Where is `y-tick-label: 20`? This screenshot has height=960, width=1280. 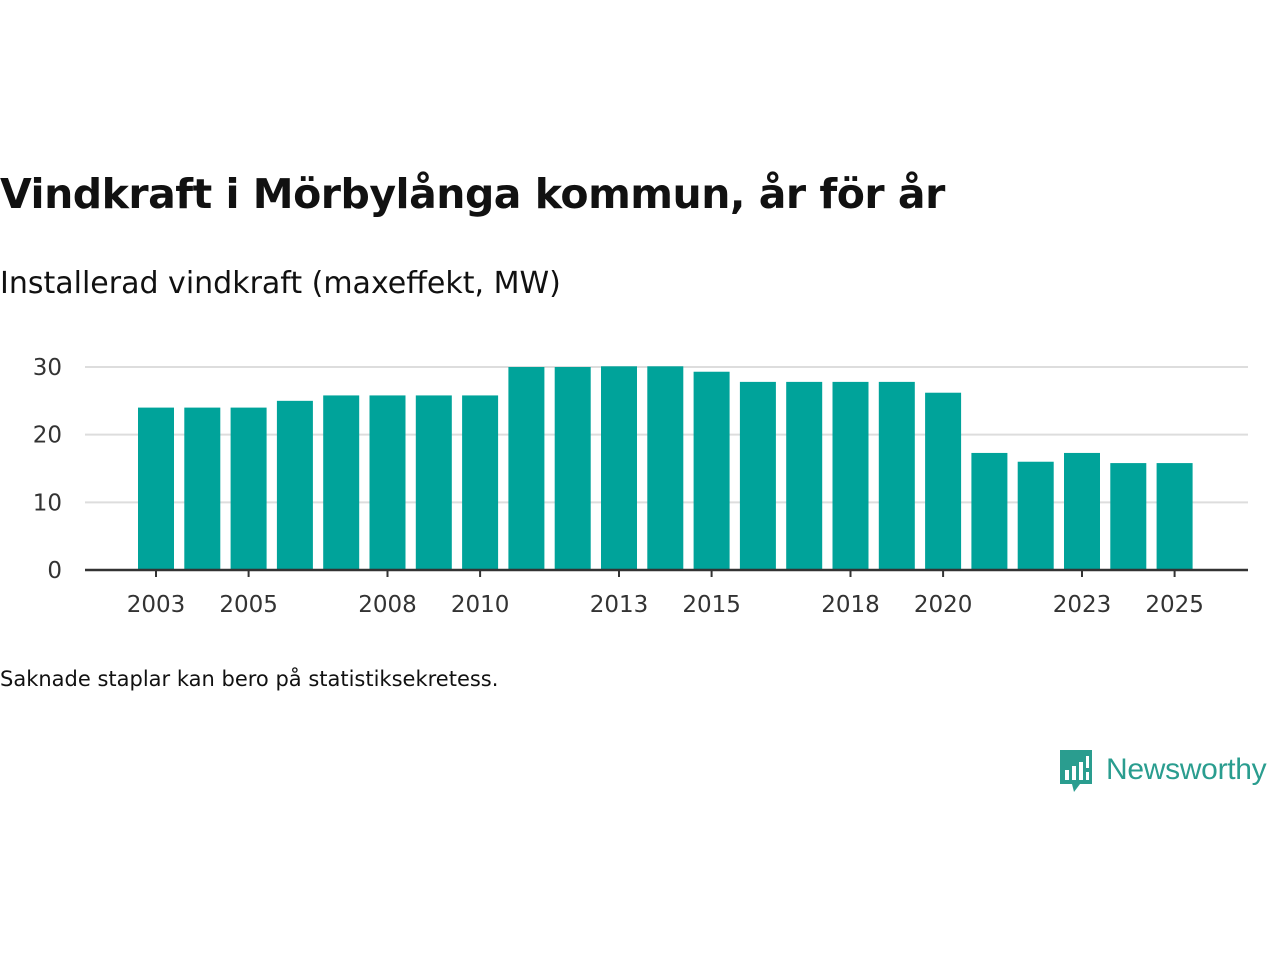 y-tick-label: 20 is located at coordinates (47, 436).